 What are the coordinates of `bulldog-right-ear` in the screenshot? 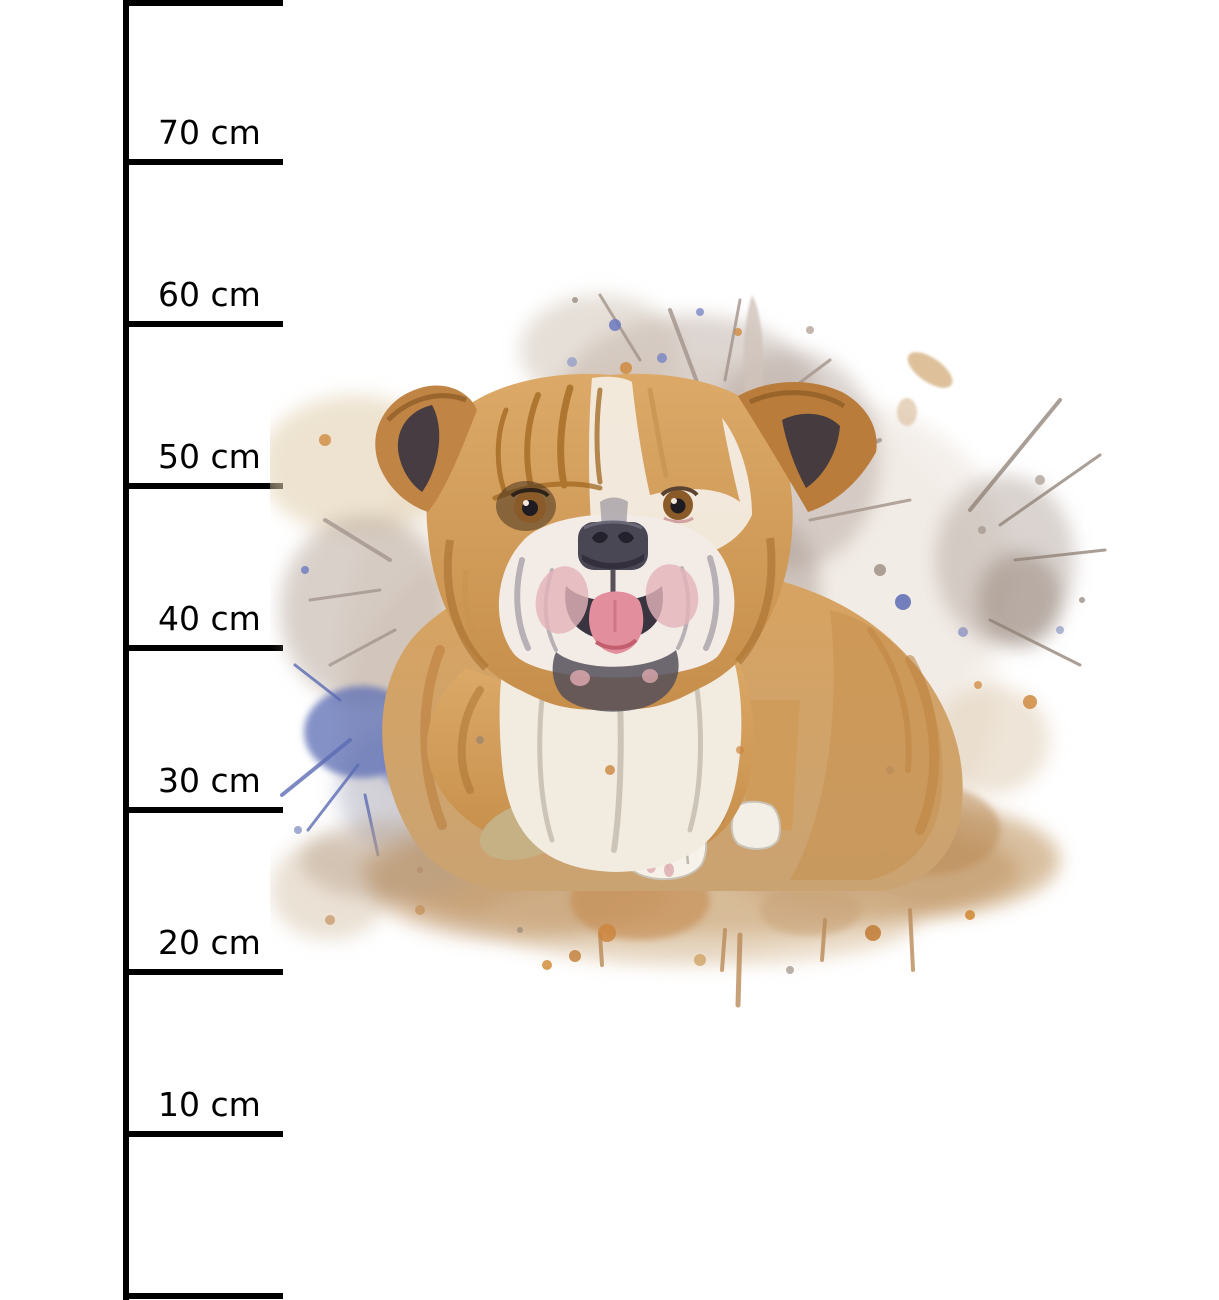 It's located at (807, 446).